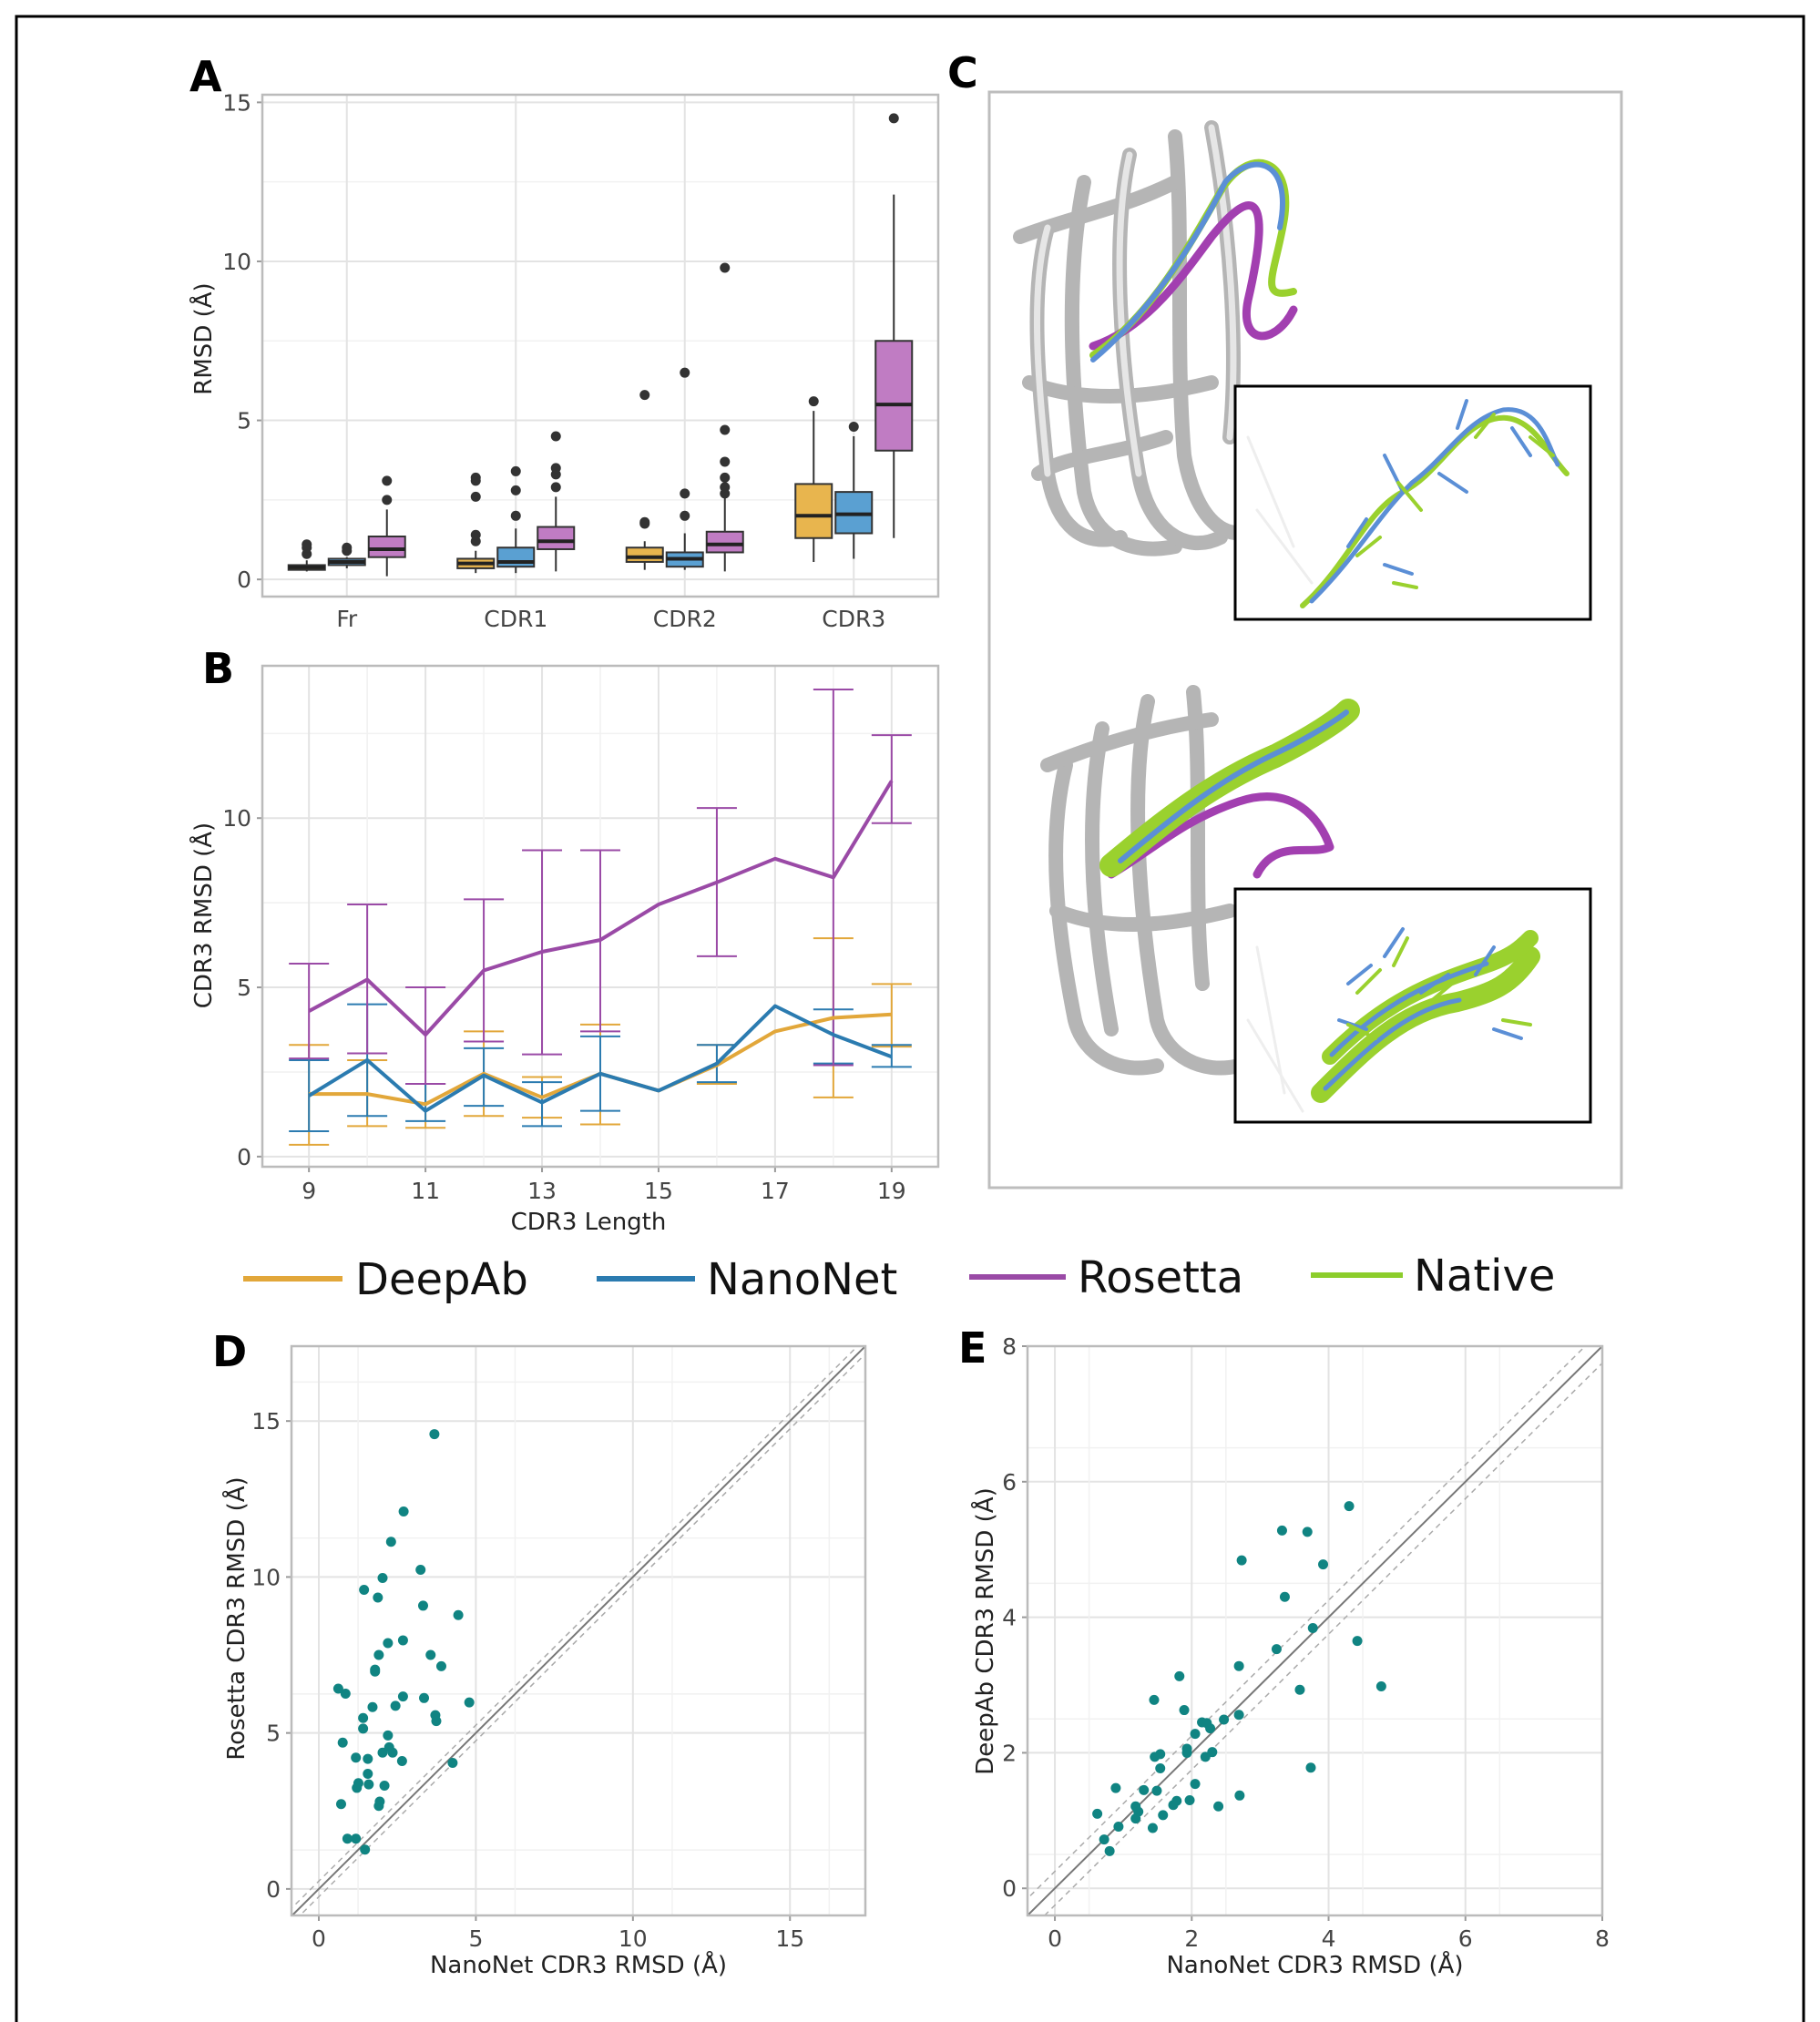 This screenshot has height=2022, width=1820. I want to click on predicted-loop-top, so click(1187, 262).